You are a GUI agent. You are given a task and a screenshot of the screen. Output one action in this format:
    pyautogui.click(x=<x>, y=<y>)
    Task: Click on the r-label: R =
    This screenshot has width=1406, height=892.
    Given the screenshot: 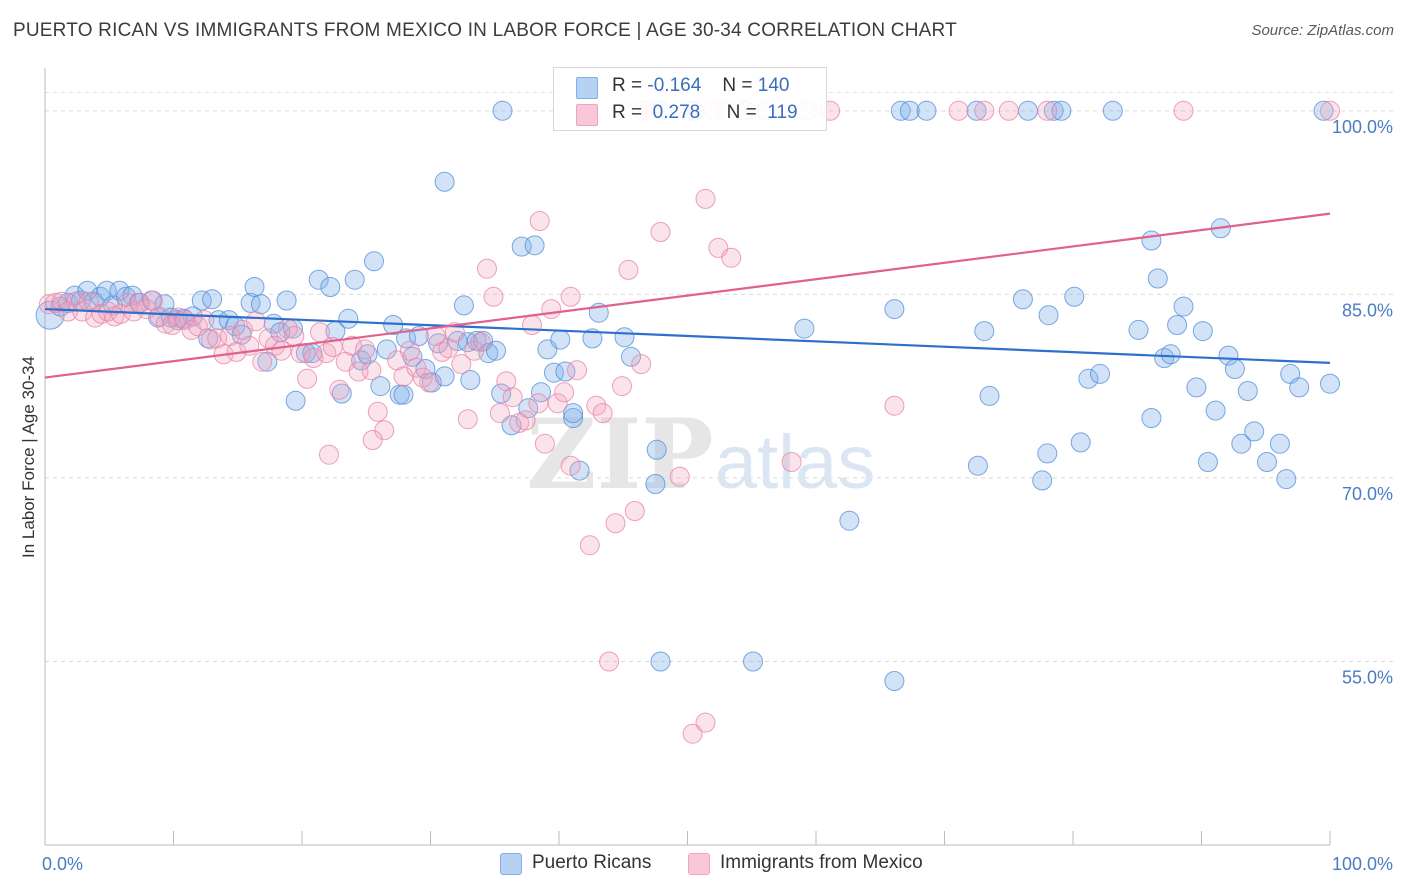 What is the action you would take?
    pyautogui.click(x=627, y=85)
    